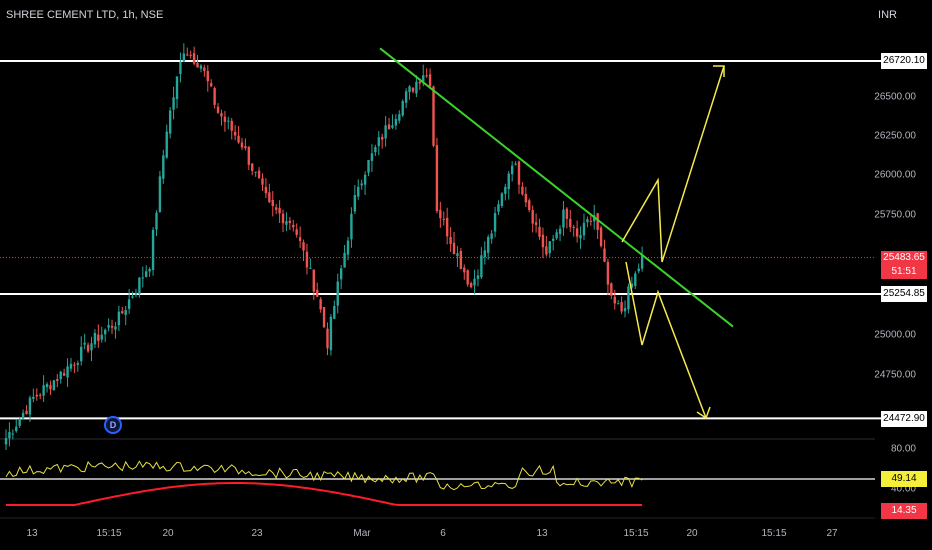  Describe the element at coordinates (904, 294) in the screenshot. I see `level-label-middle: 25254.85` at that location.